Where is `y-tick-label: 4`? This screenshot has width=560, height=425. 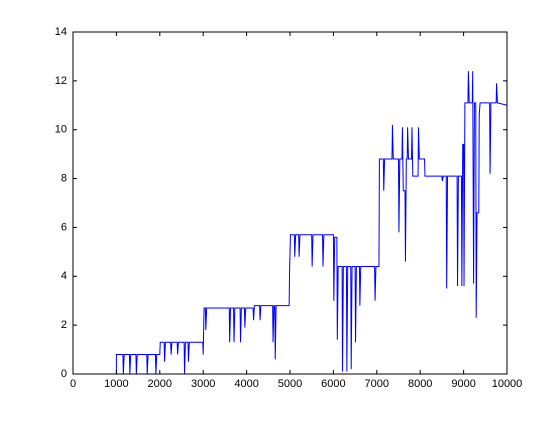
y-tick-label: 4 is located at coordinates (64, 276).